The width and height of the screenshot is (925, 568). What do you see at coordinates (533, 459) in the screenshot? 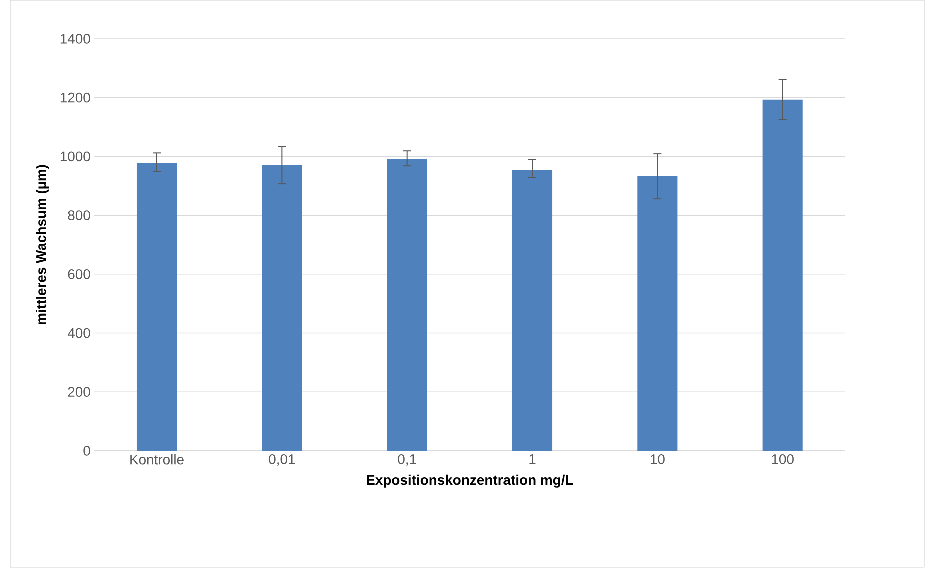
I see `x-tick-label: 1` at bounding box center [533, 459].